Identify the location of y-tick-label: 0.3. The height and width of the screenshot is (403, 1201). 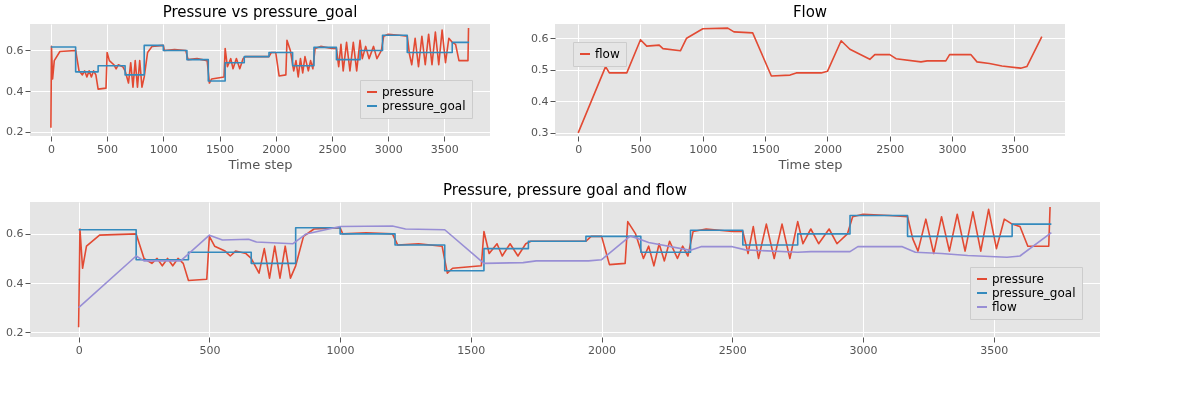
(540, 133).